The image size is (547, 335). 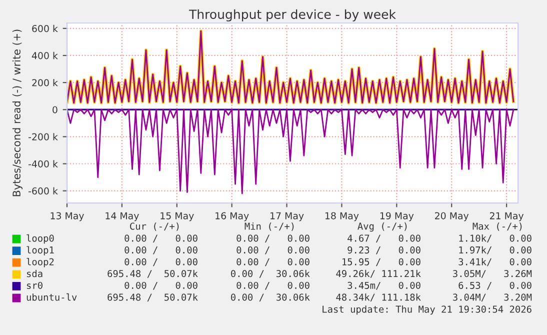 What do you see at coordinates (45, 56) in the screenshot?
I see `y-tick-label: 400 k` at bounding box center [45, 56].